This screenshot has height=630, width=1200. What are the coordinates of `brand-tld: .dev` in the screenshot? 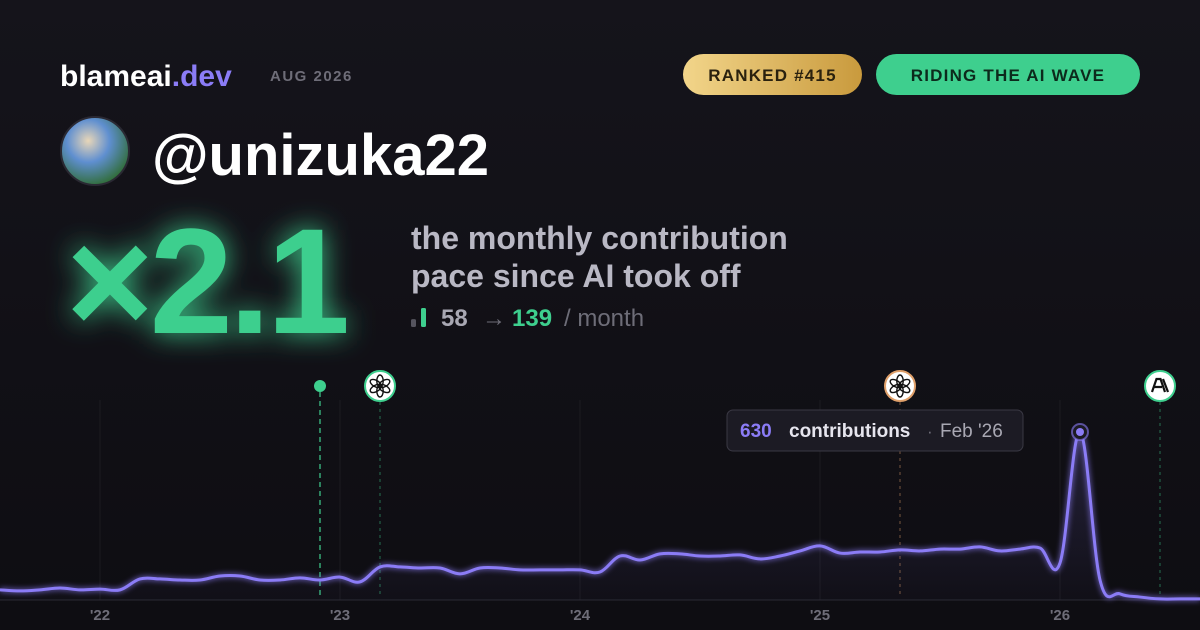 It's located at (202, 76).